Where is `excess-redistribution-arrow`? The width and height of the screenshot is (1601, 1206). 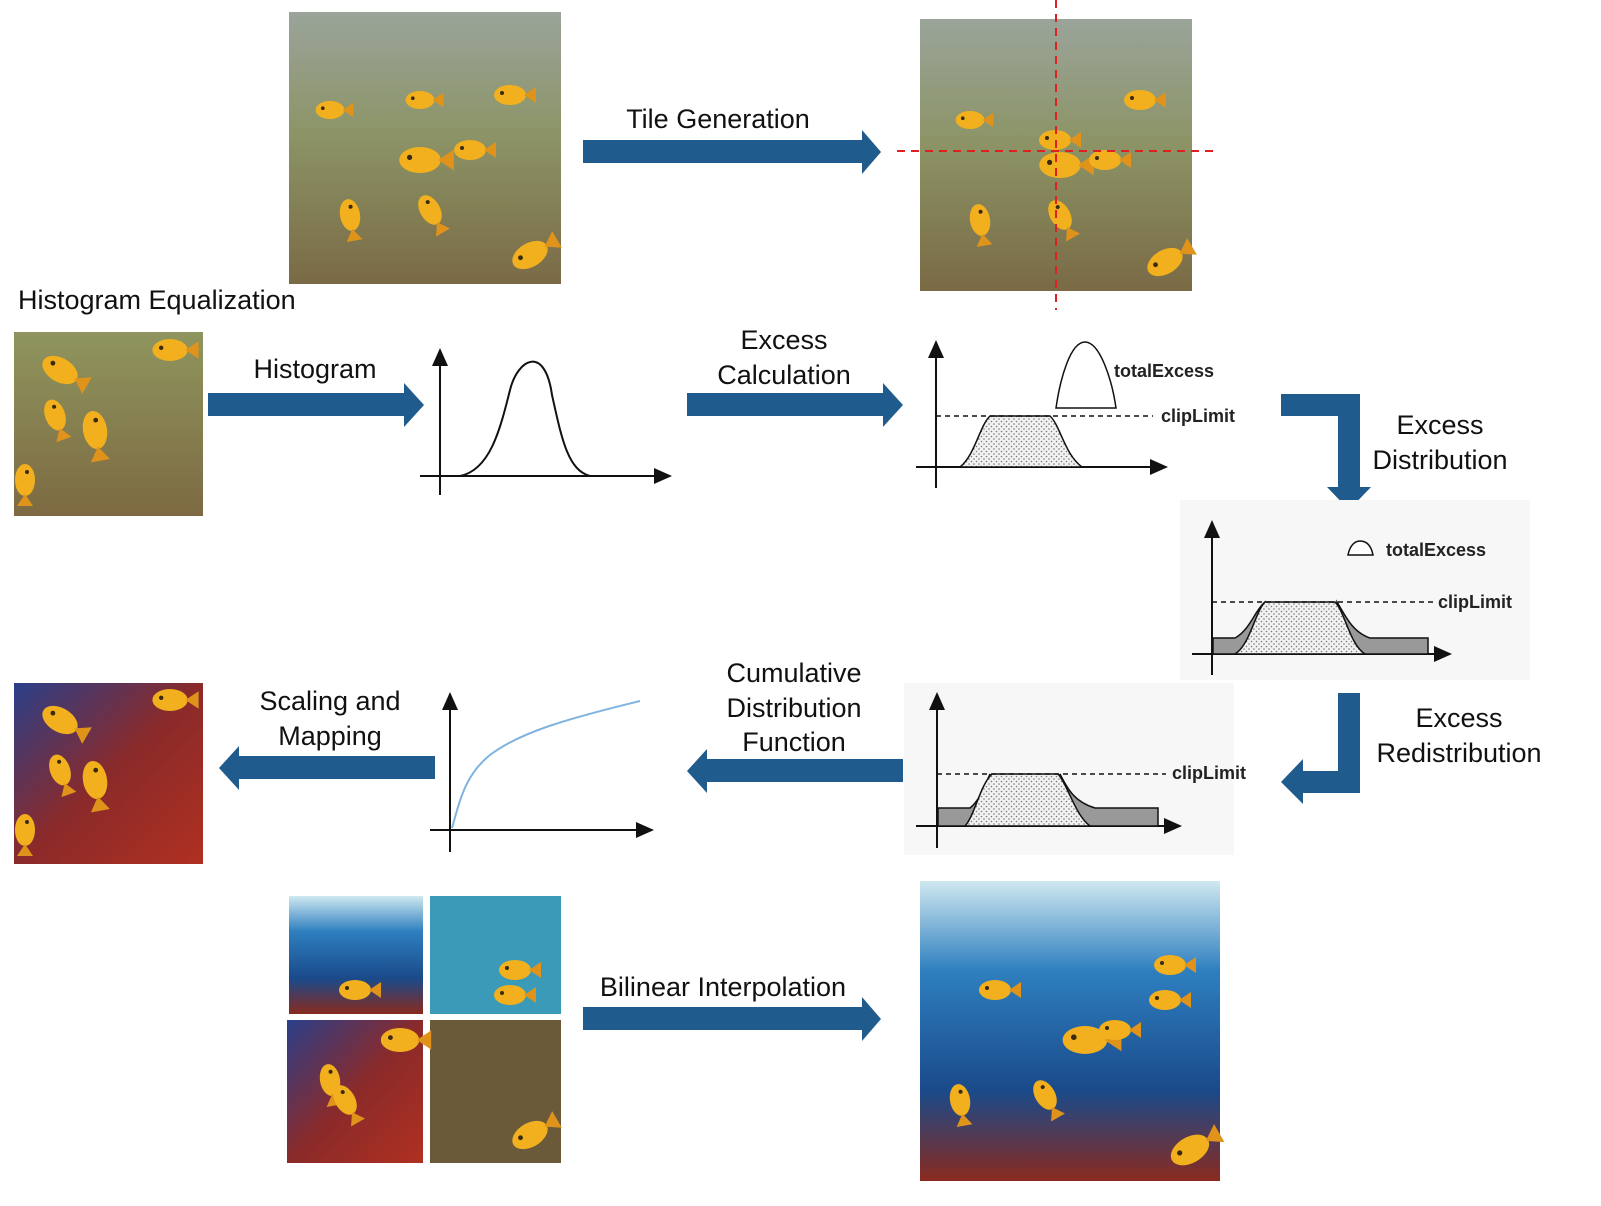
excess-redistribution-arrow is located at coordinates (1320, 748).